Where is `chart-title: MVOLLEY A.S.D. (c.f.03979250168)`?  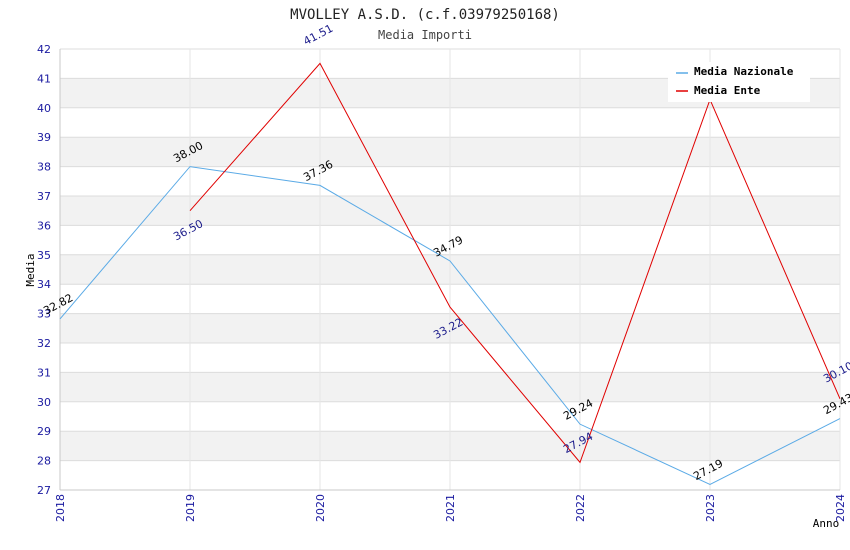
chart-title: MVOLLEY A.S.D. (c.f.03979250168) is located at coordinates (425, 15).